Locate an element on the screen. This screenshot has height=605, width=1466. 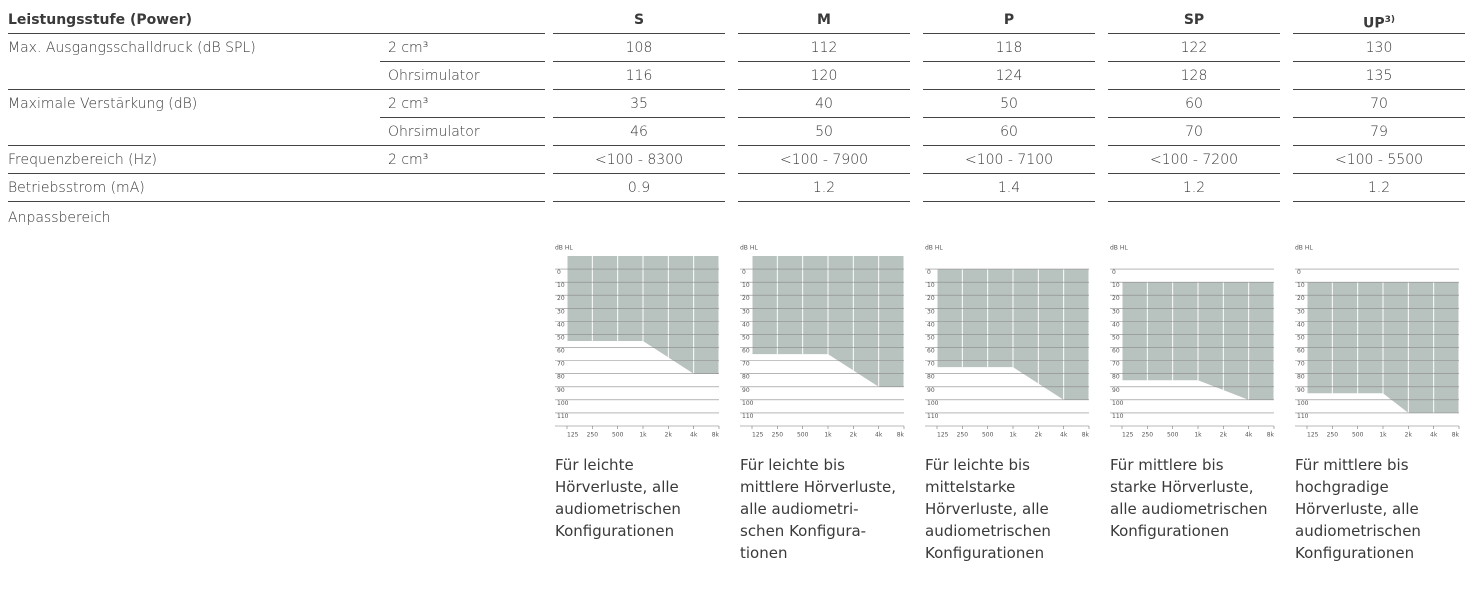
value-cell: 108 is located at coordinates (639, 48).